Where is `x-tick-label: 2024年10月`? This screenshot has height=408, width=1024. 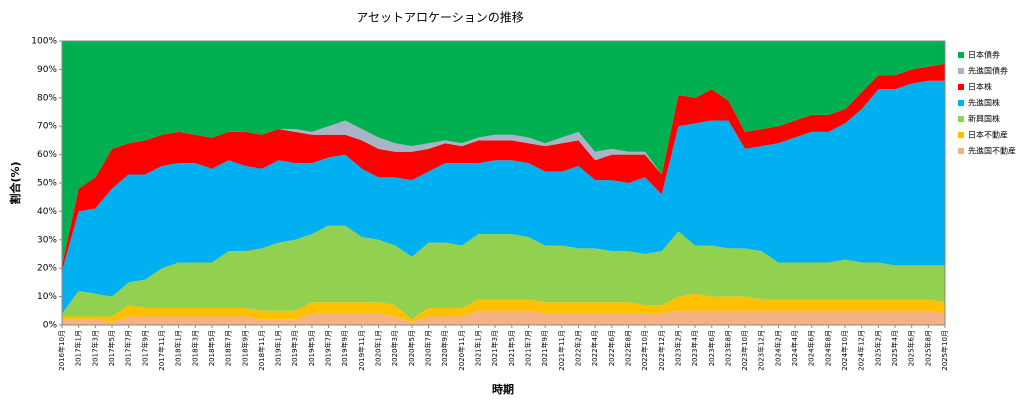
x-tick-label: 2024年10月 is located at coordinates (844, 350).